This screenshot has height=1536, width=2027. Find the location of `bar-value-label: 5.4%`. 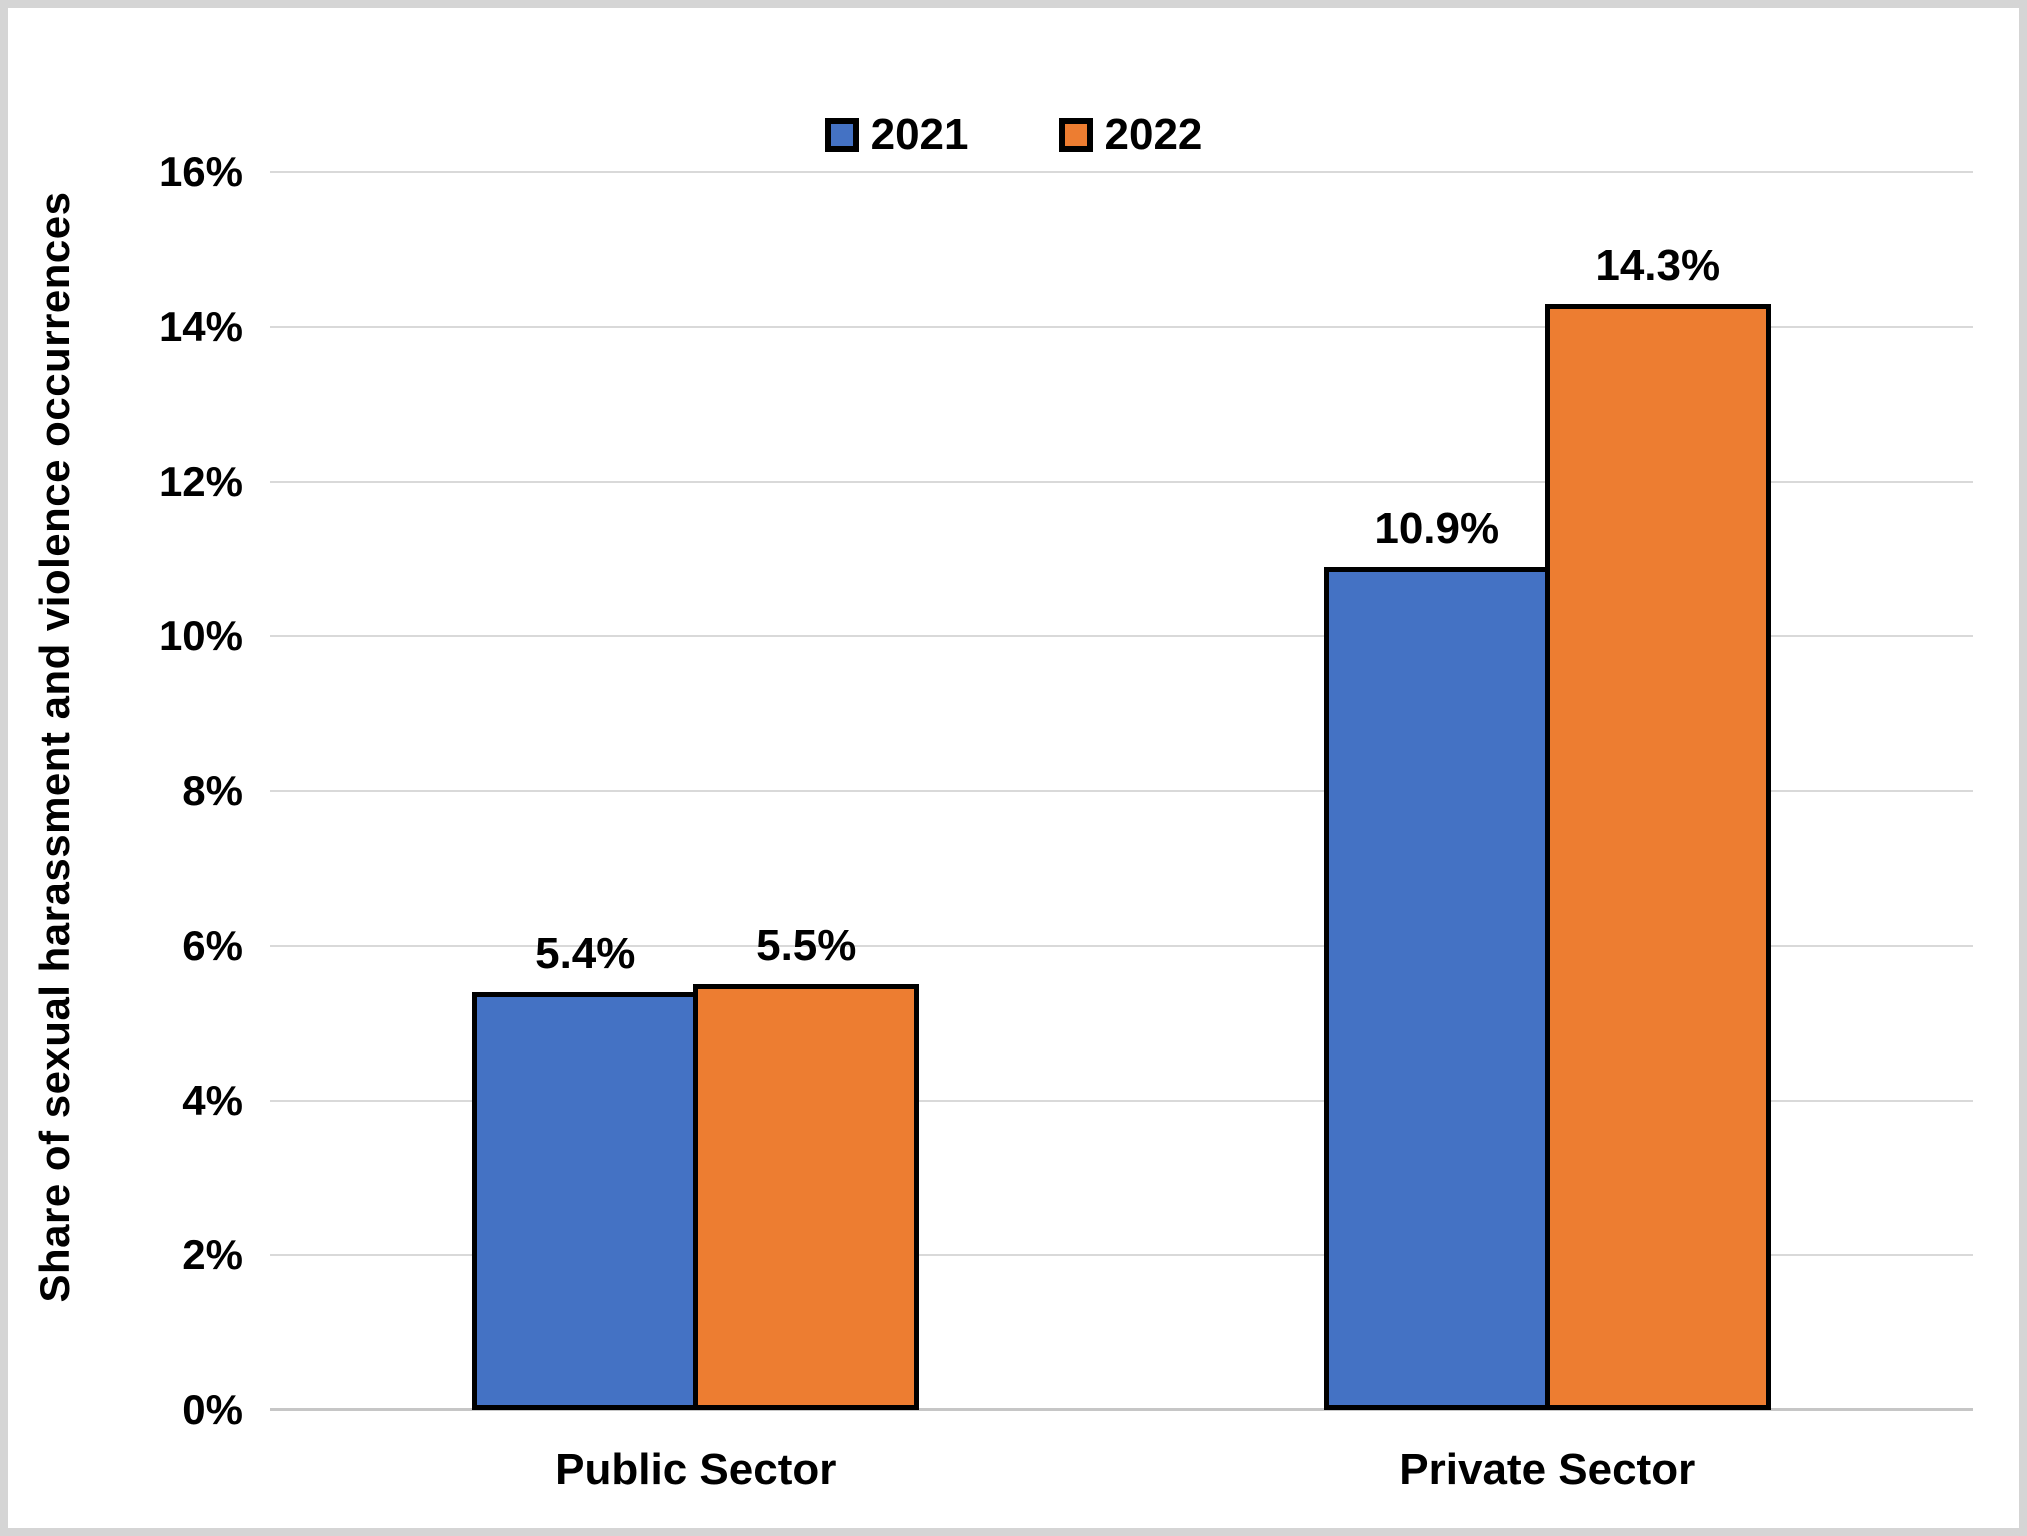

bar-value-label: 5.4% is located at coordinates (585, 954).